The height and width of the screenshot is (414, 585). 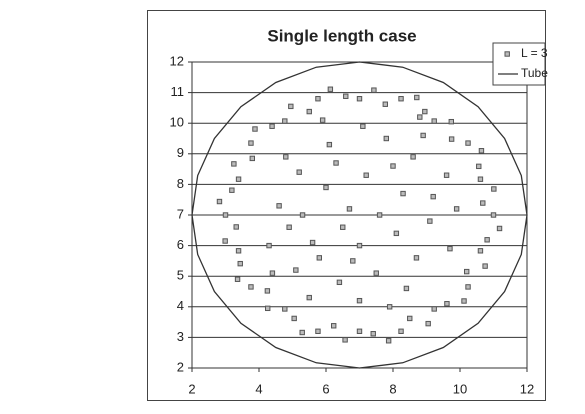 What do you see at coordinates (180, 305) in the screenshot?
I see `y-tick-label: 4` at bounding box center [180, 305].